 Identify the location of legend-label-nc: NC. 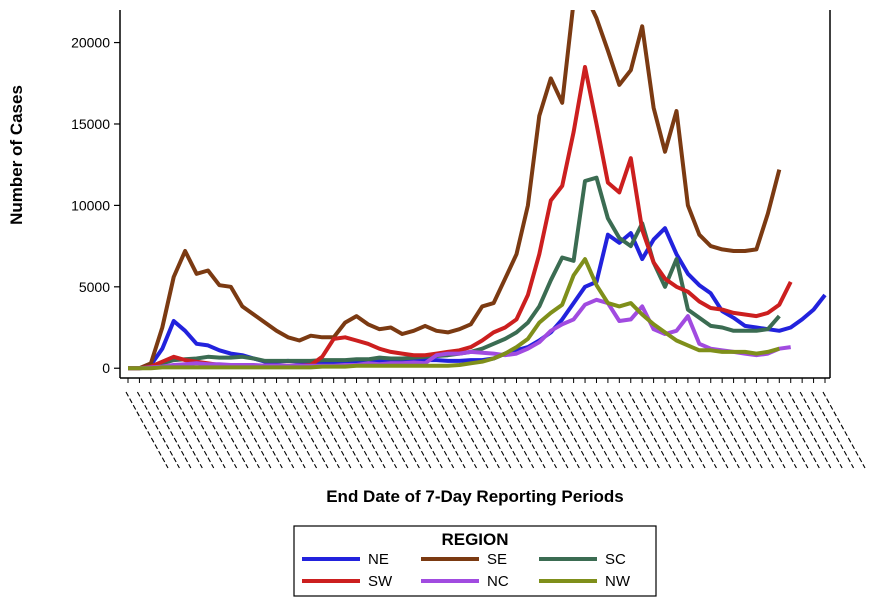
(498, 581).